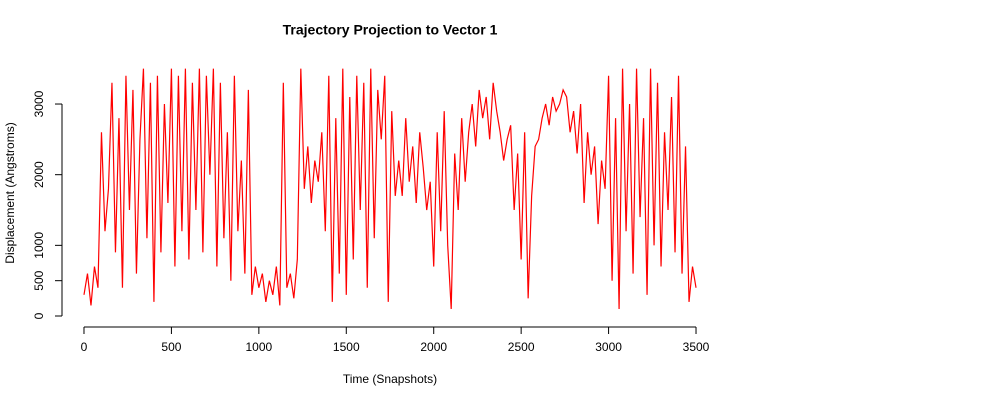 This screenshot has height=400, width=1000. Describe the element at coordinates (390, 30) in the screenshot. I see `chart-title: Trajectory Projection to Vector 1` at that location.